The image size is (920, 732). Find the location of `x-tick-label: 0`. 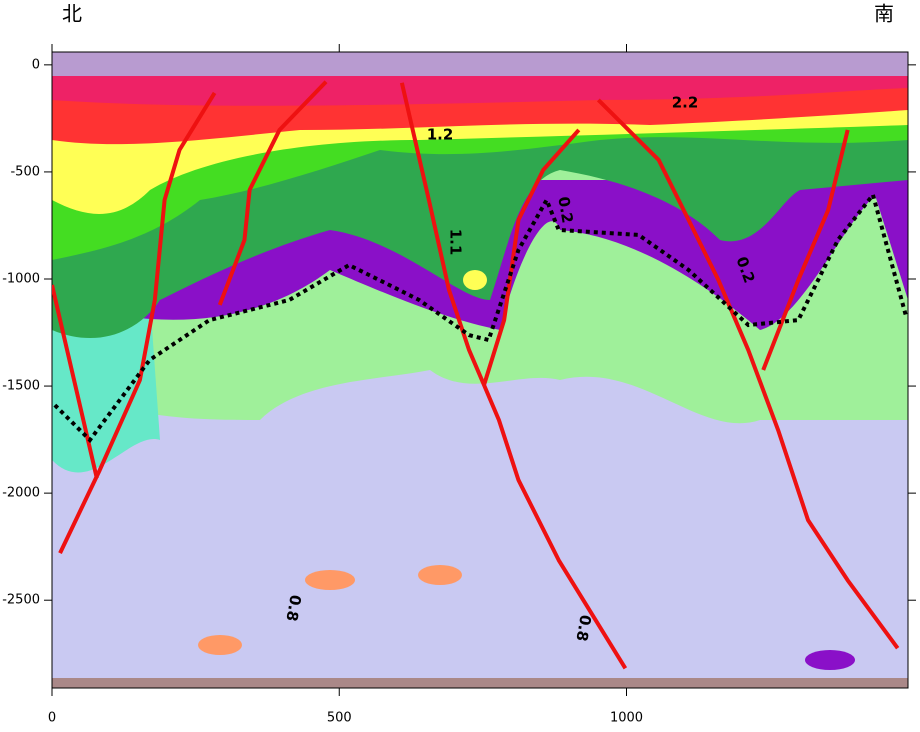

x-tick-label: 0 is located at coordinates (52, 718).